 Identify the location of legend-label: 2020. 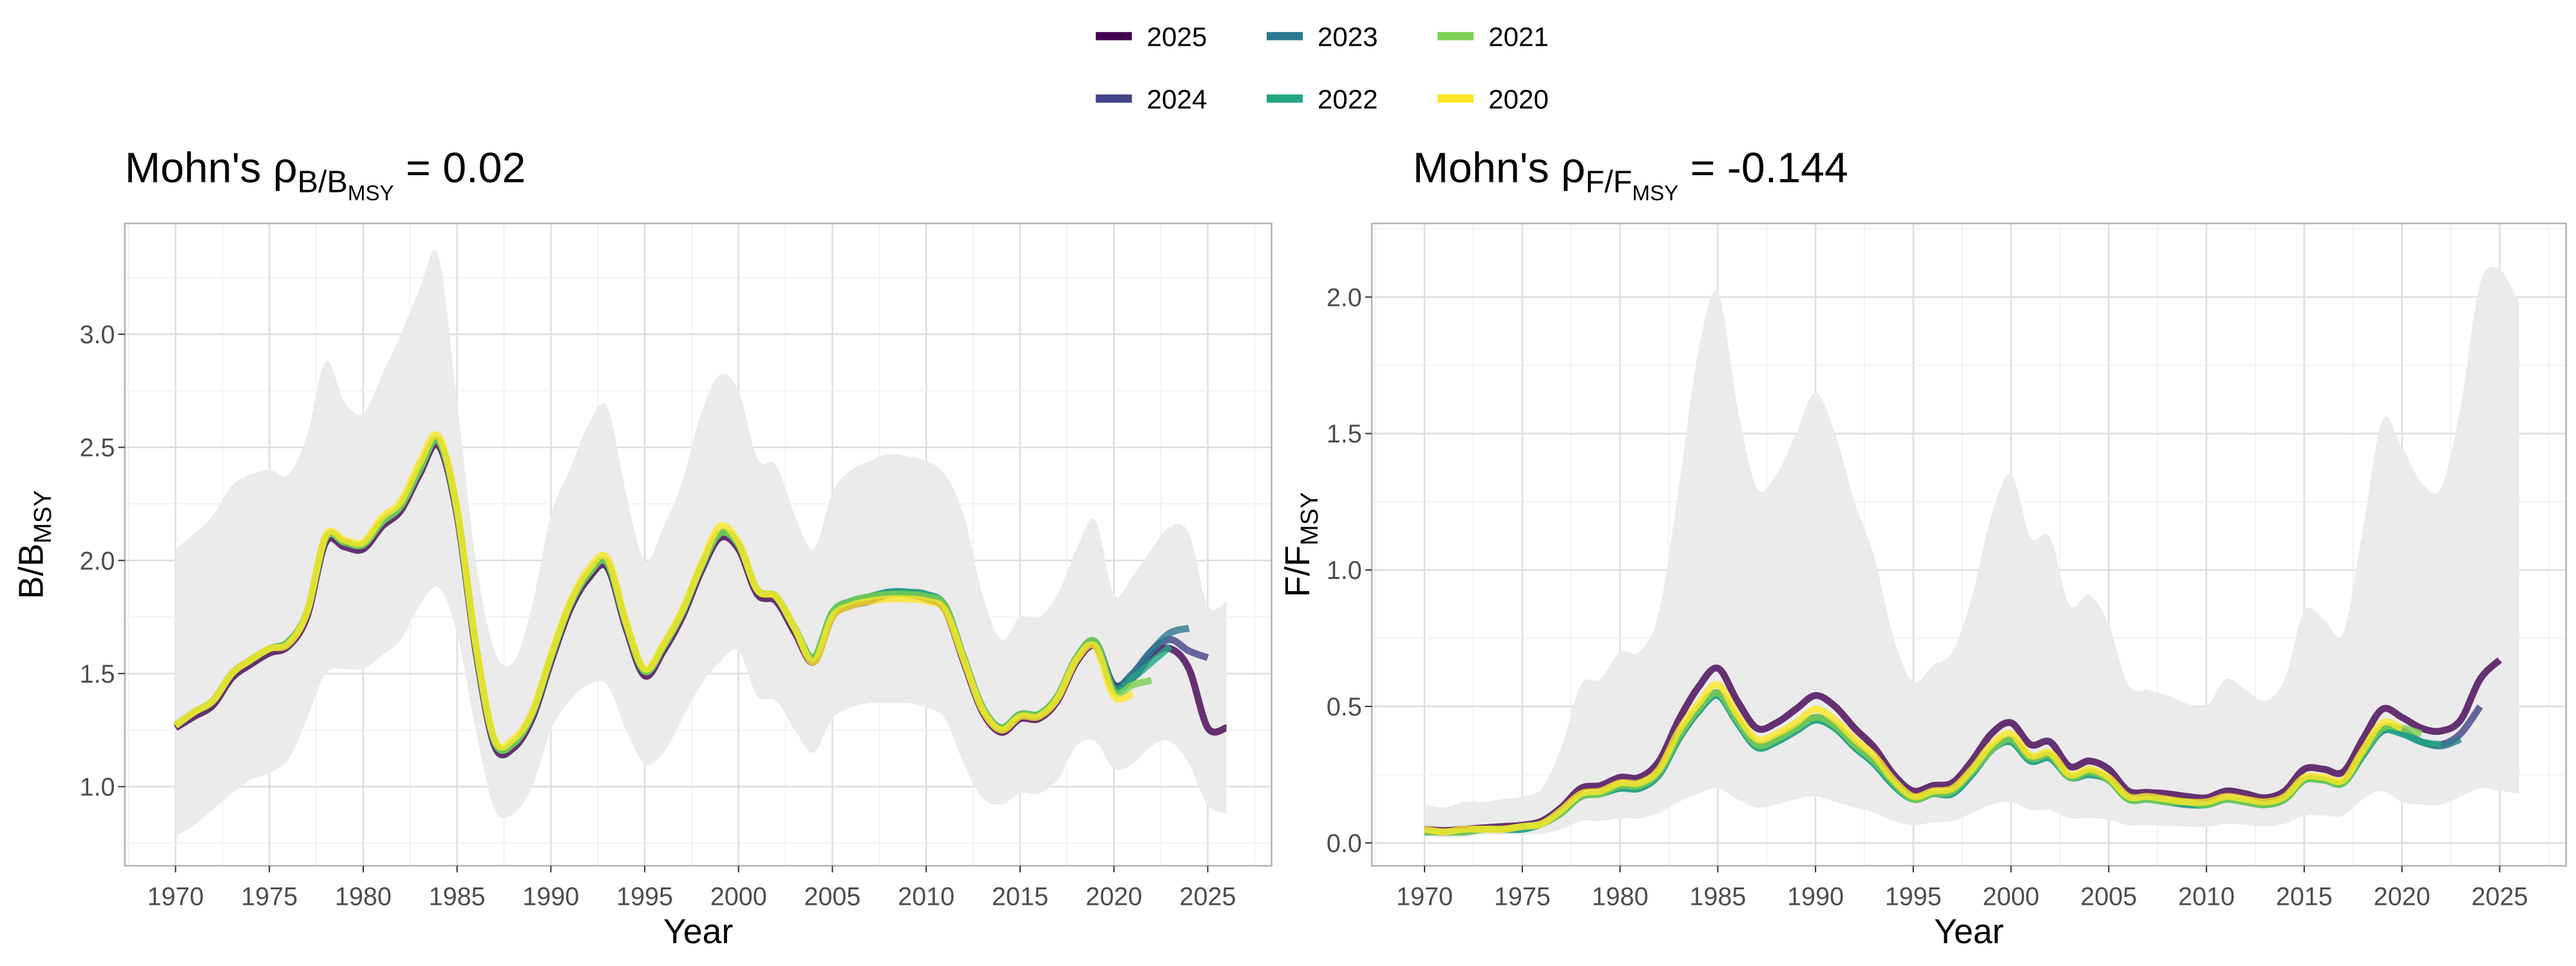
(1518, 99).